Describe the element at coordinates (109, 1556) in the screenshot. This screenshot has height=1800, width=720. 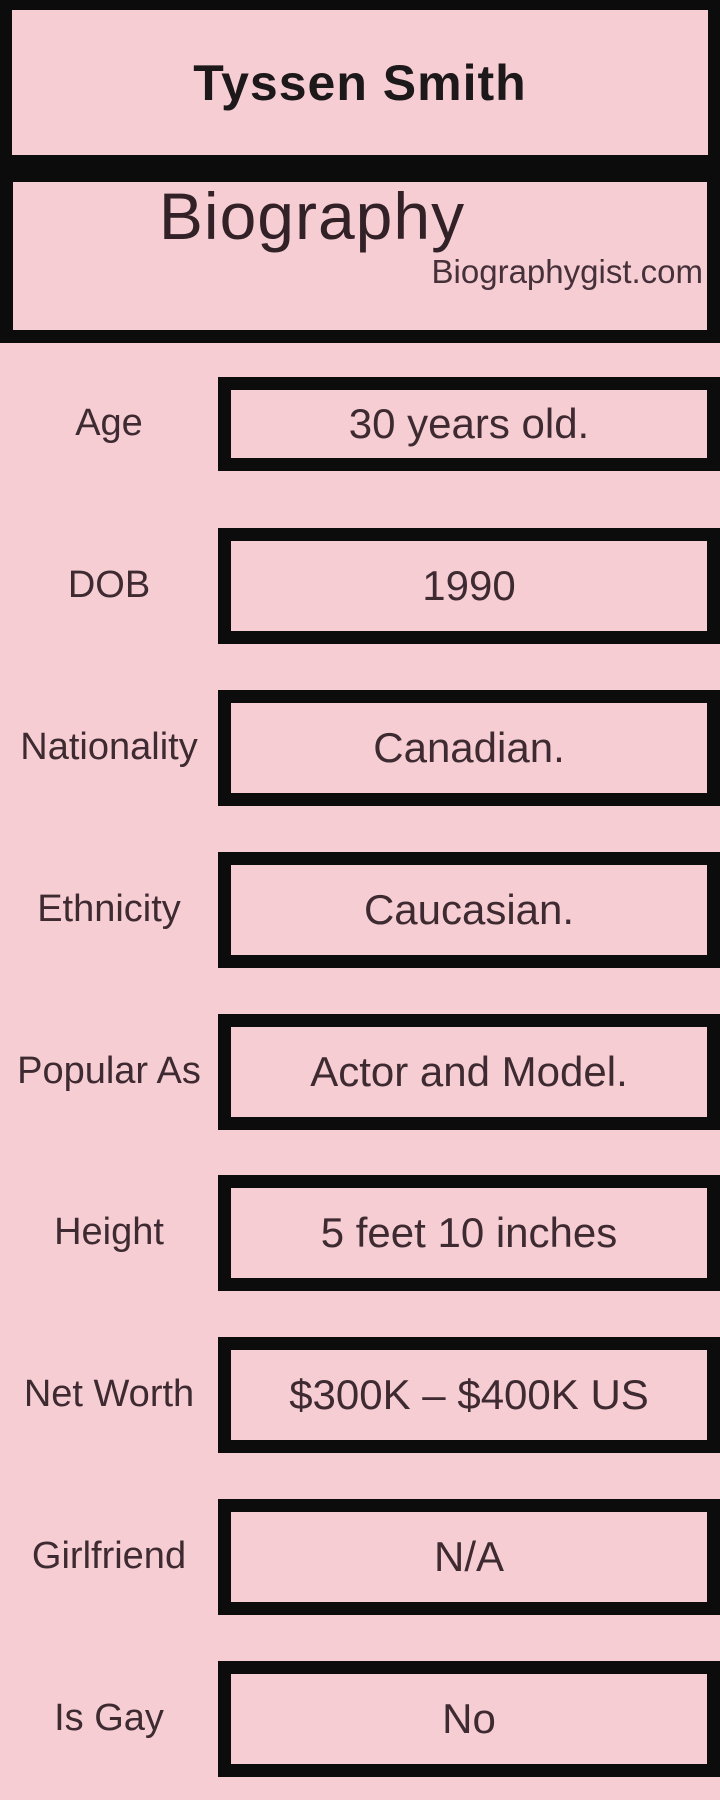
I see `bio-row-label: Girlfriend` at that location.